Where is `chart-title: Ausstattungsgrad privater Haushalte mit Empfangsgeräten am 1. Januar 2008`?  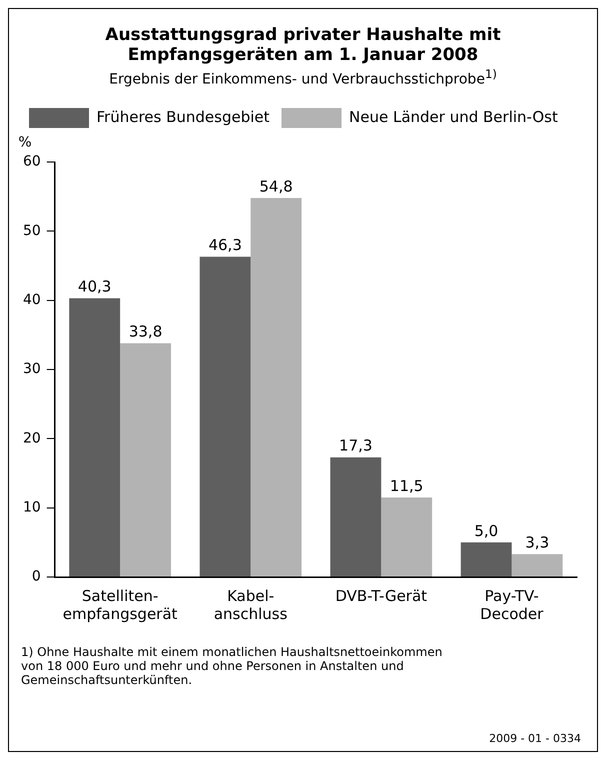 chart-title: Ausstattungsgrad privater Haushalte mit Empfangsgeräten am 1. Januar 2008 is located at coordinates (303, 45).